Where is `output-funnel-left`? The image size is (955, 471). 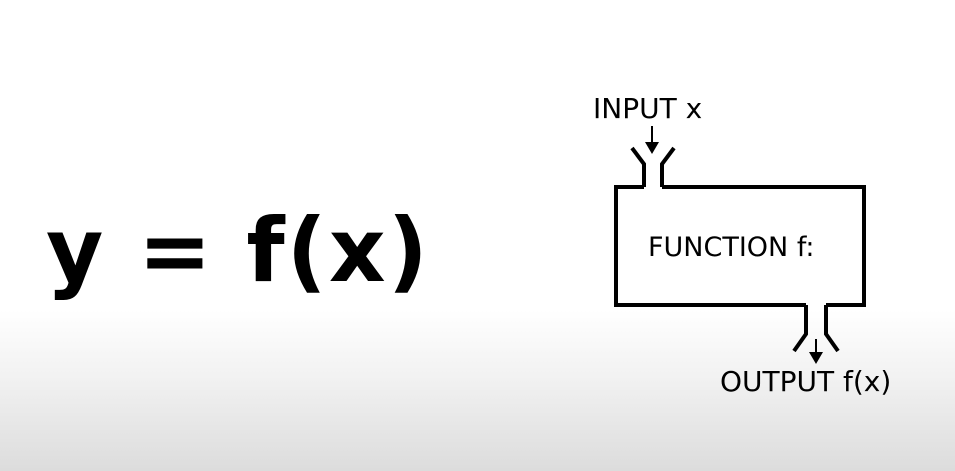 output-funnel-left is located at coordinates (800, 329).